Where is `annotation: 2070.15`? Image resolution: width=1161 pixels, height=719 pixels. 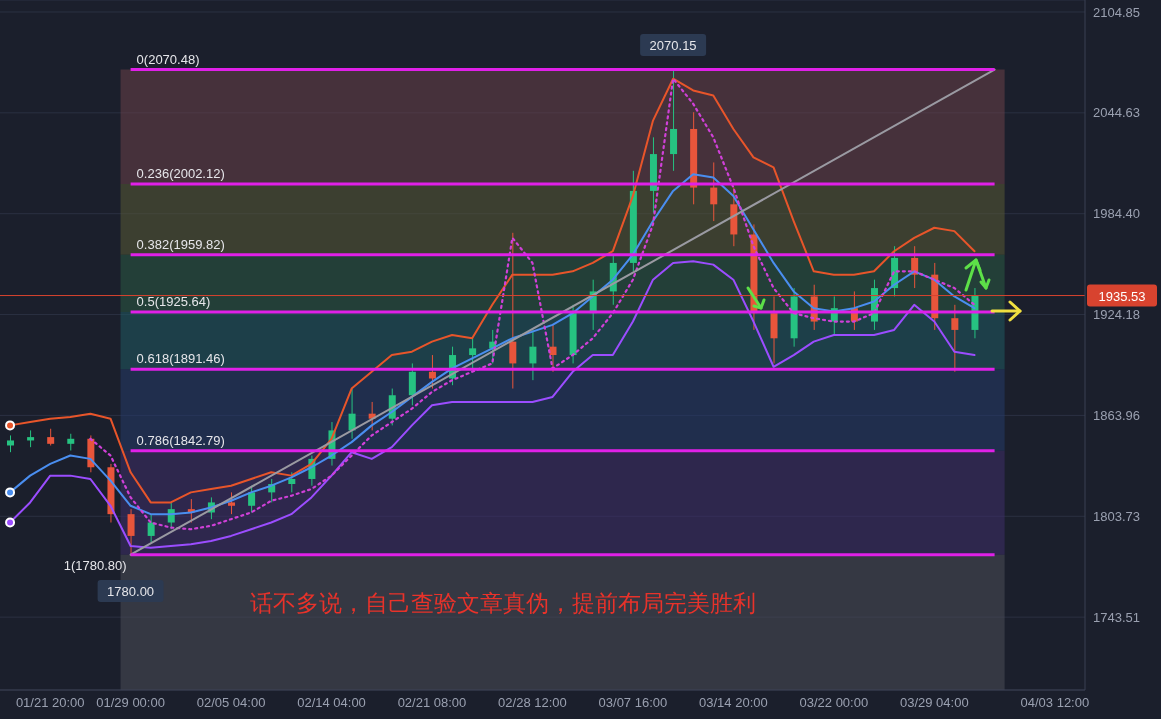
annotation: 2070.15 is located at coordinates (673, 46).